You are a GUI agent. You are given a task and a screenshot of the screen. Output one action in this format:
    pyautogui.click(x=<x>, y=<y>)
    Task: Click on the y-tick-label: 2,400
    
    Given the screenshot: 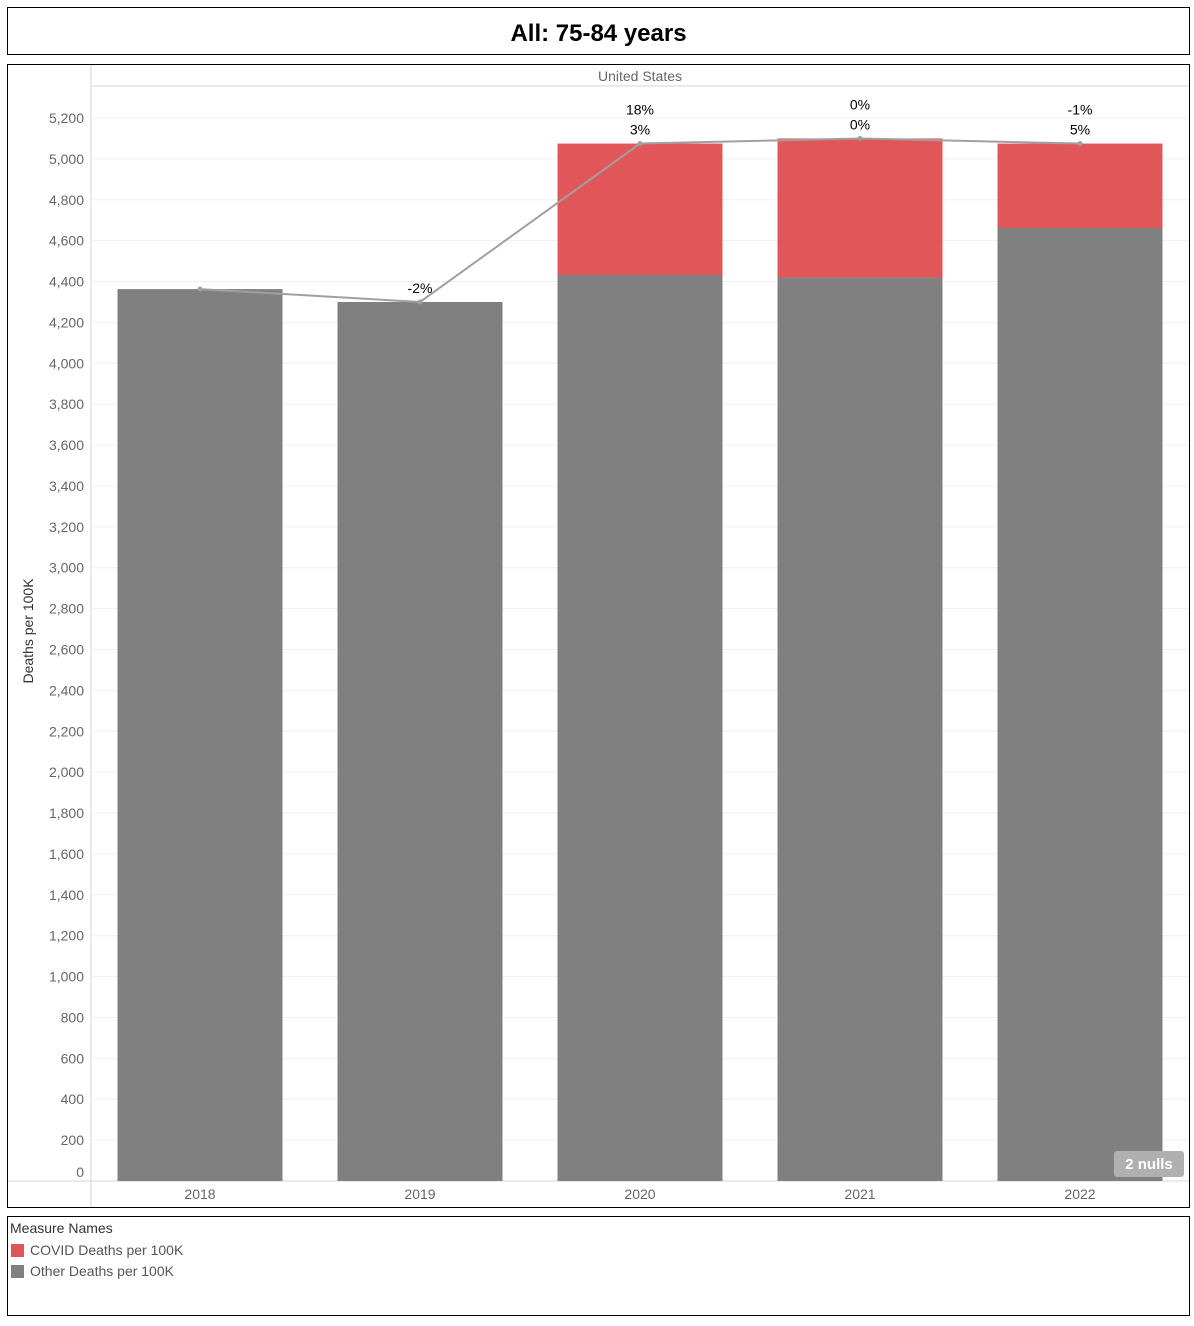 What is the action you would take?
    pyautogui.click(x=66, y=690)
    